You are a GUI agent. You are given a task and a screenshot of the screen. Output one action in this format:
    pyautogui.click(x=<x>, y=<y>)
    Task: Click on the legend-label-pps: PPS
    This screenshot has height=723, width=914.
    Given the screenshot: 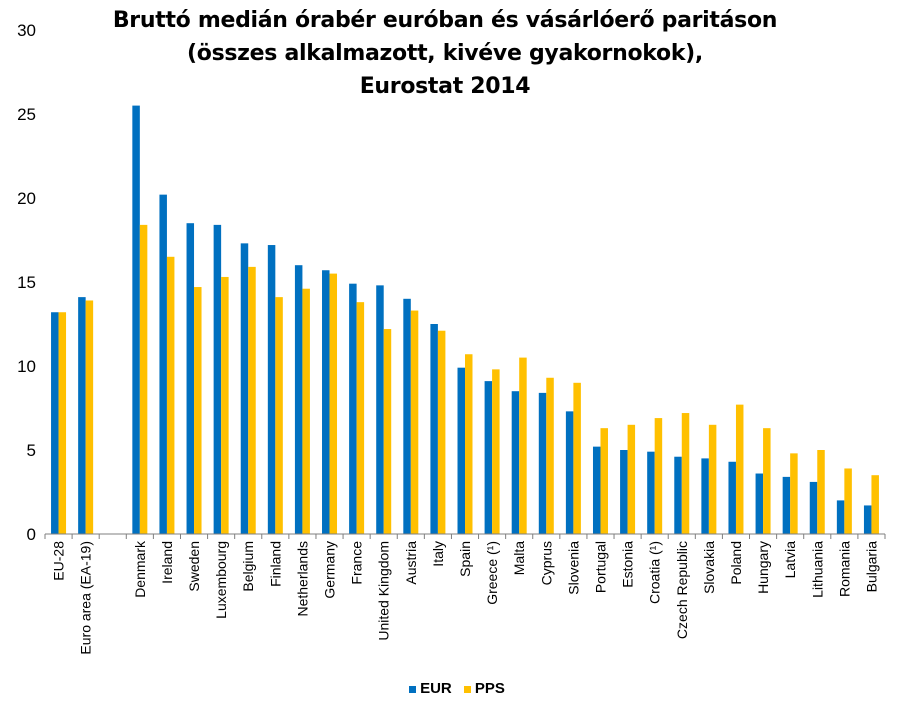 What is the action you would take?
    pyautogui.click(x=489, y=688)
    